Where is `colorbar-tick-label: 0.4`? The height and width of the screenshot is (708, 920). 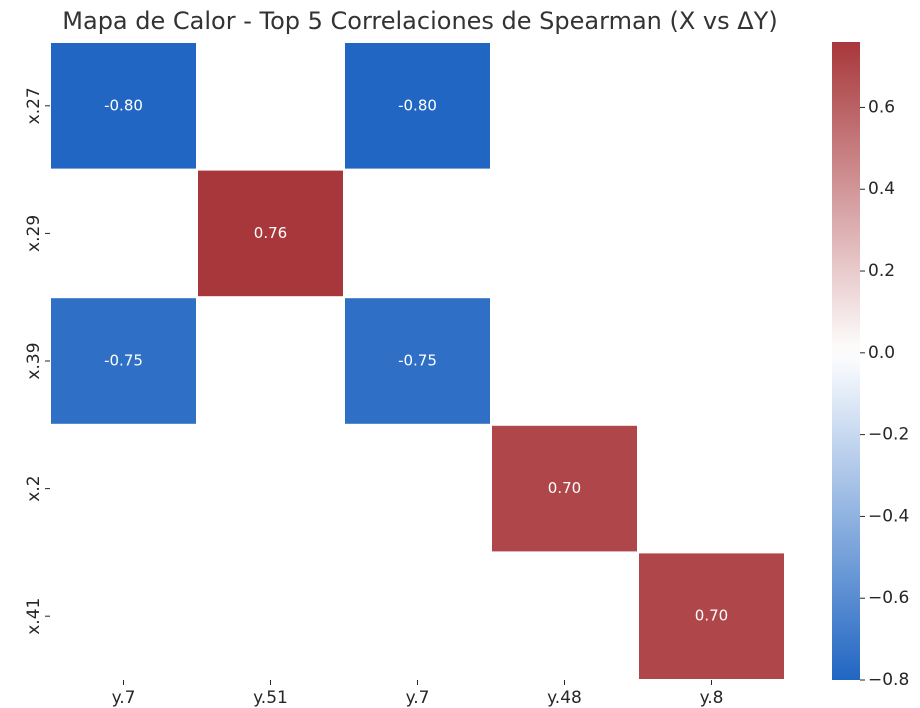
colorbar-tick-label: 0.4 is located at coordinates (881, 189).